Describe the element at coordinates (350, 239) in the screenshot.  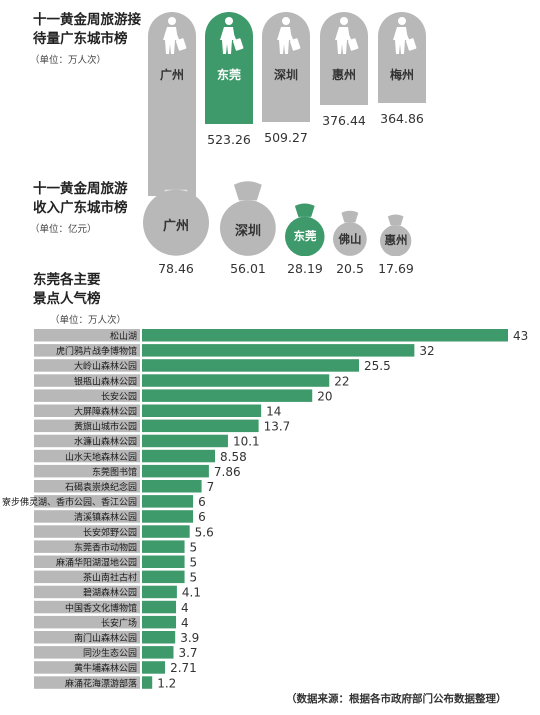
I see `city-label: 佛山` at that location.